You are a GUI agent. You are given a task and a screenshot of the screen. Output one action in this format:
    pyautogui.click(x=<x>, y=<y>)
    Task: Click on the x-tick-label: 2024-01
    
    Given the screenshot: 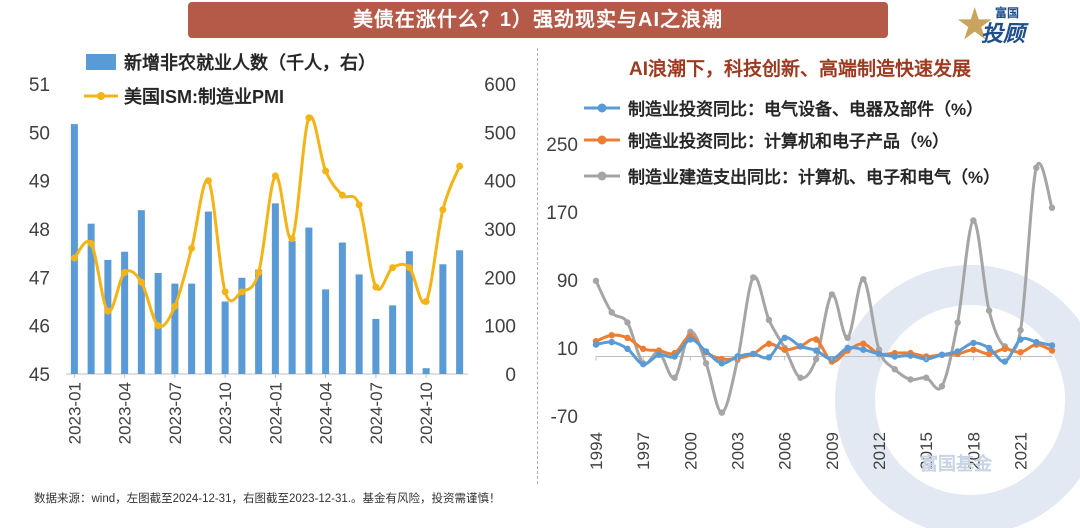 What is the action you would take?
    pyautogui.click(x=275, y=413)
    